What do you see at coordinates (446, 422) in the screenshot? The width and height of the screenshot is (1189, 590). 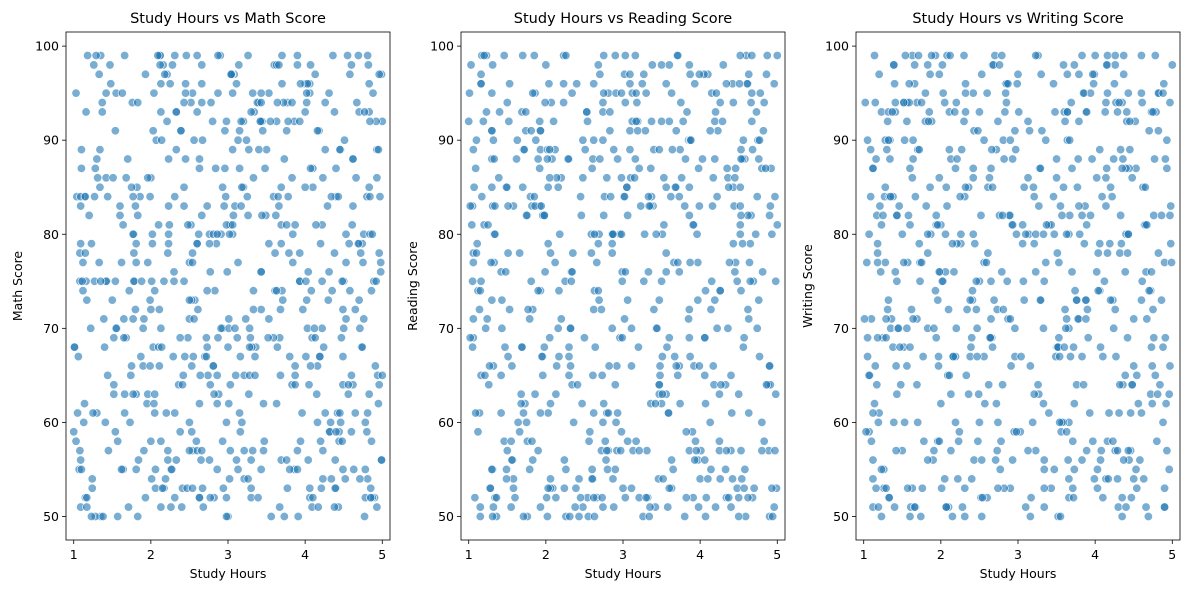 I see `y-tick-label: 60` at bounding box center [446, 422].